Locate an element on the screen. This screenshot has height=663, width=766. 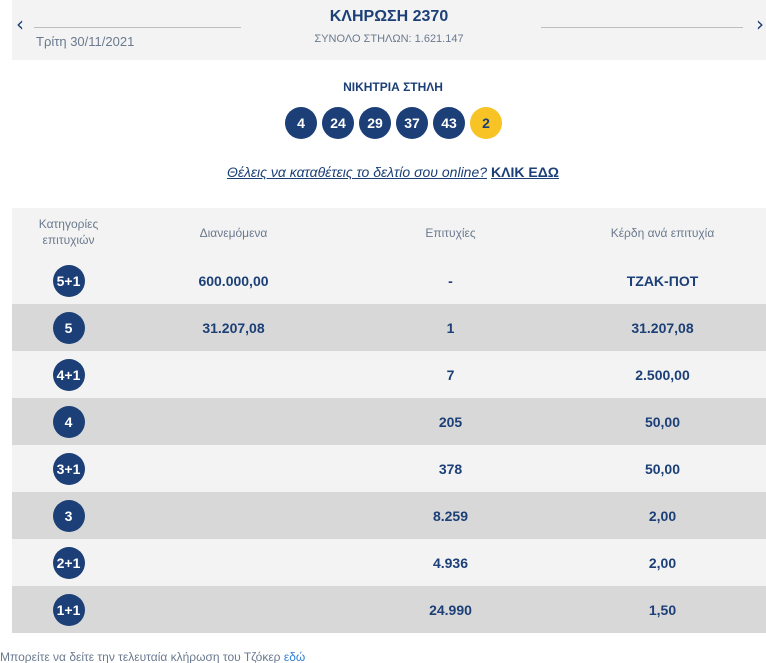
category-badge: 4+1 is located at coordinates (68, 374).